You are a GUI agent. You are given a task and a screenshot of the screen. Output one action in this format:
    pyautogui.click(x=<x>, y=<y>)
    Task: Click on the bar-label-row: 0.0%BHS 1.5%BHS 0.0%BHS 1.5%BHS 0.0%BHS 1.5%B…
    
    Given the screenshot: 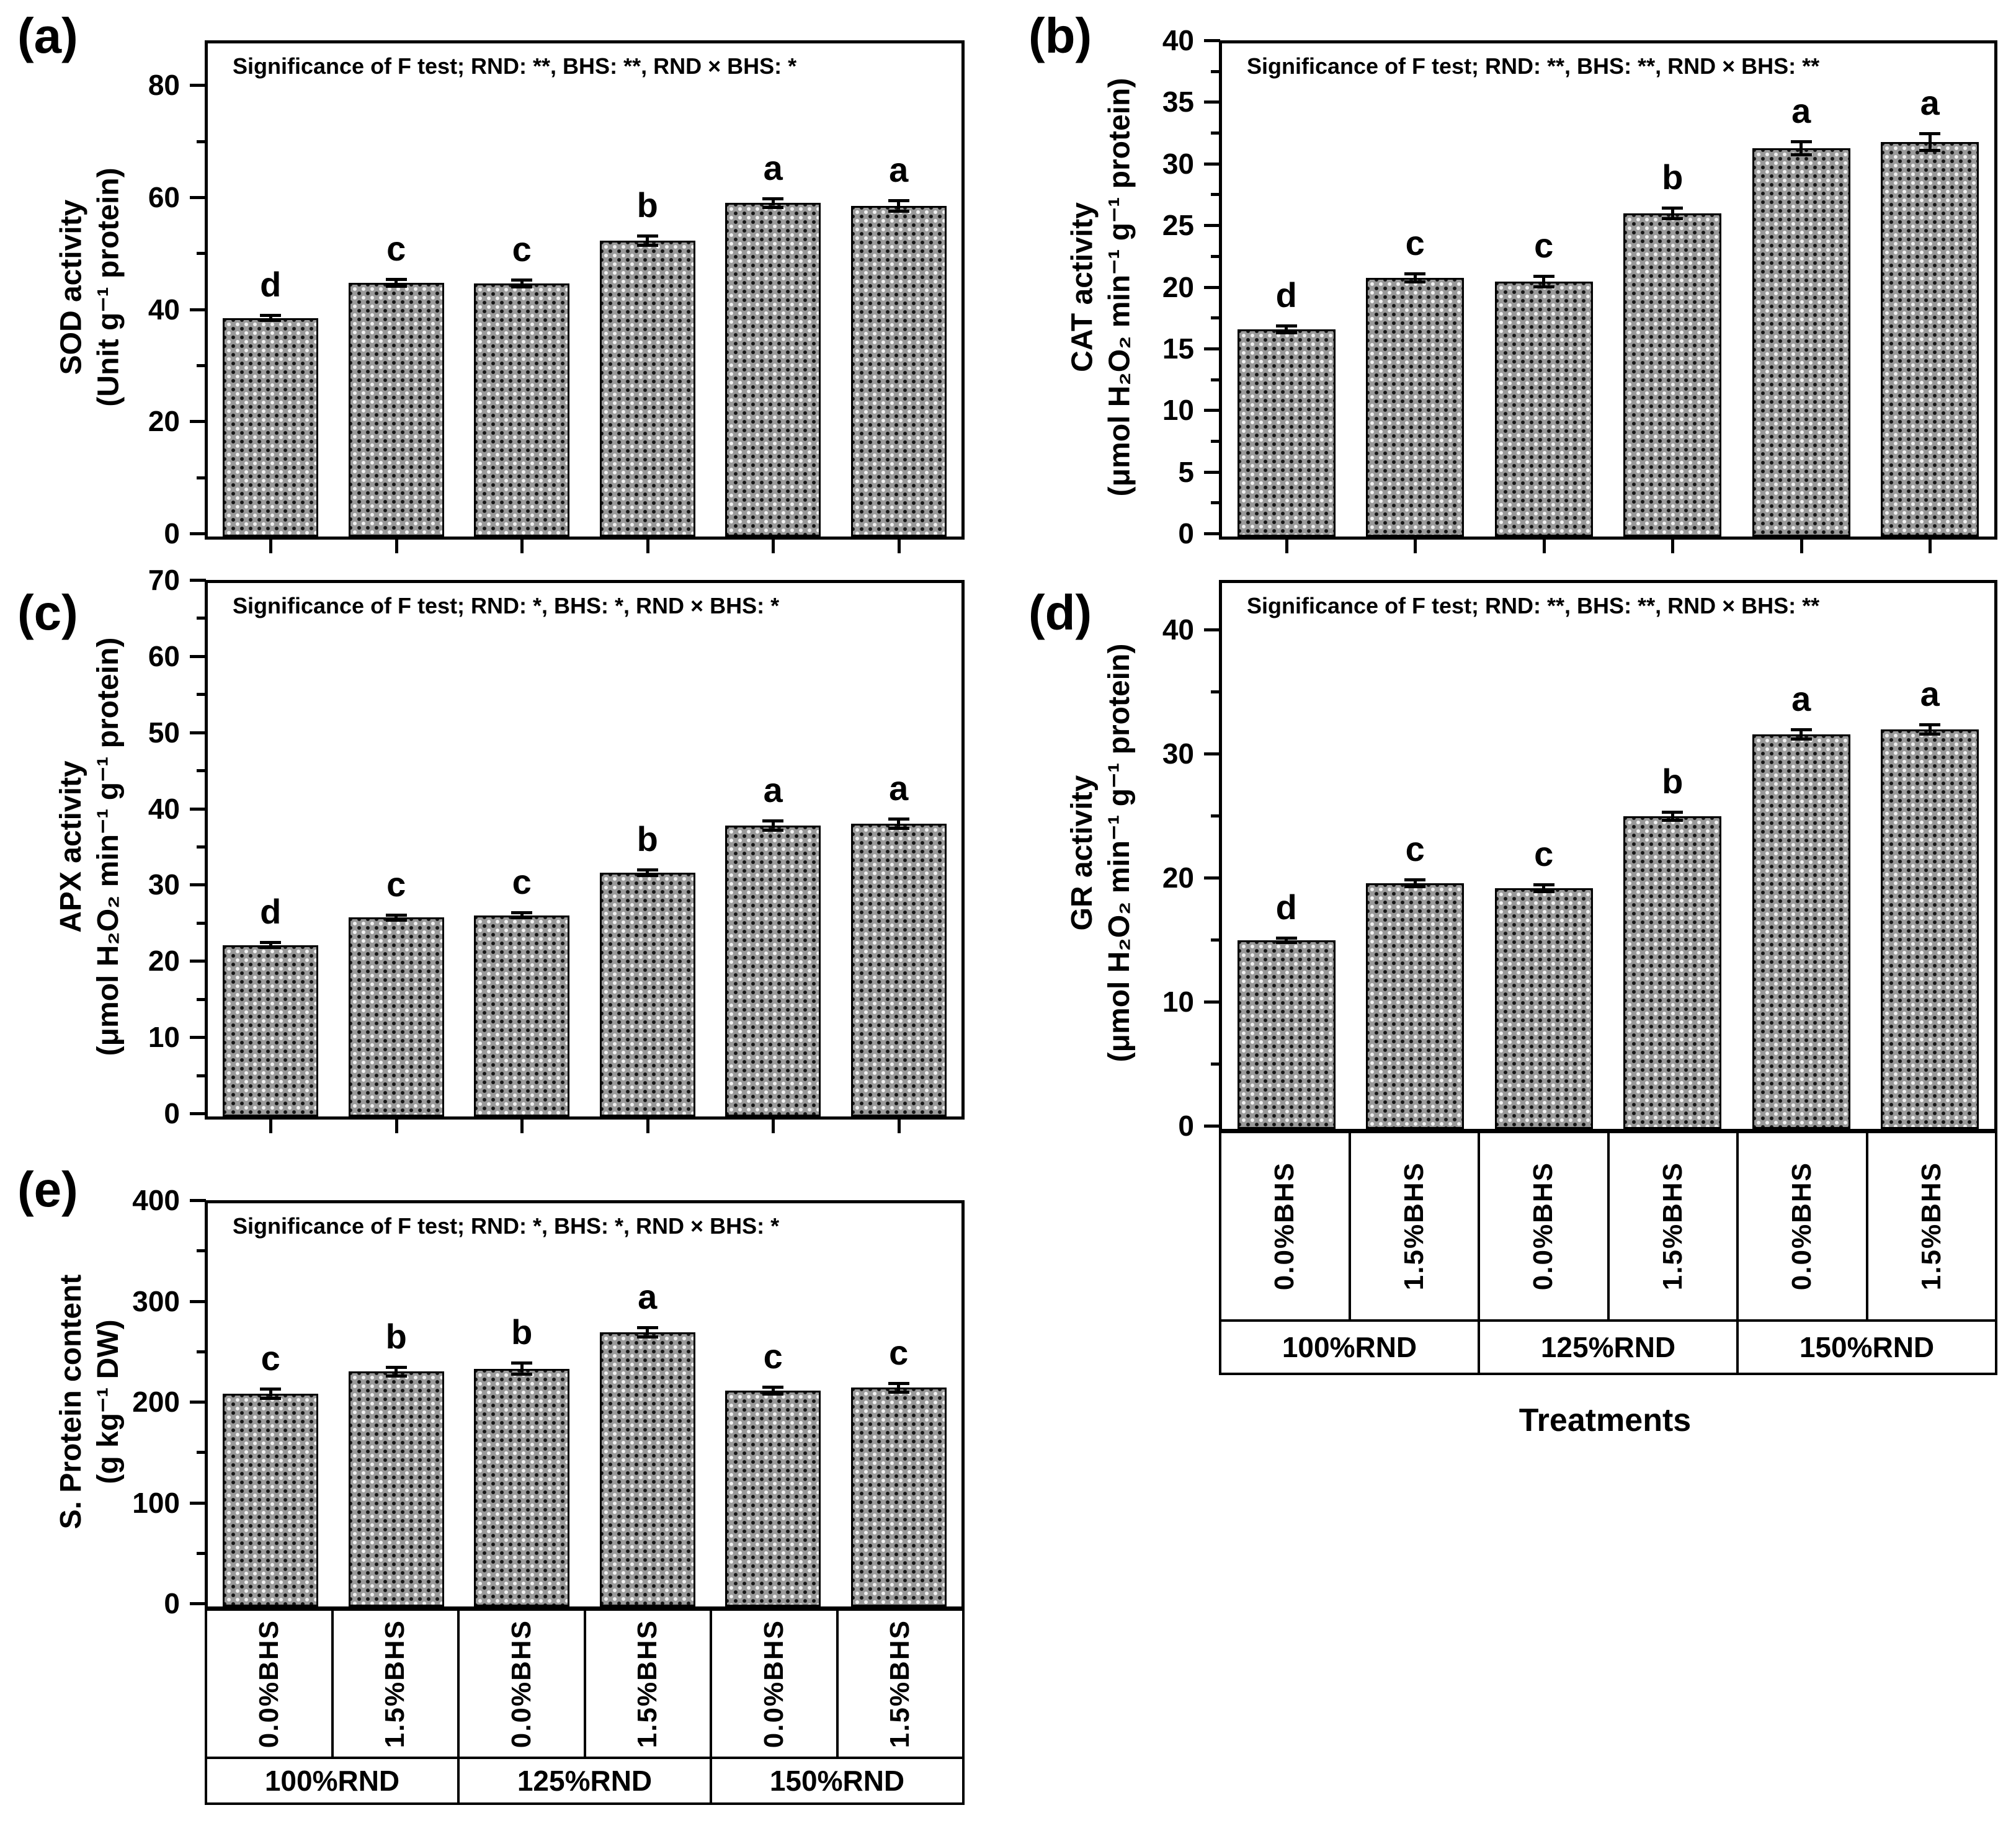 What is the action you would take?
    pyautogui.click(x=585, y=1683)
    